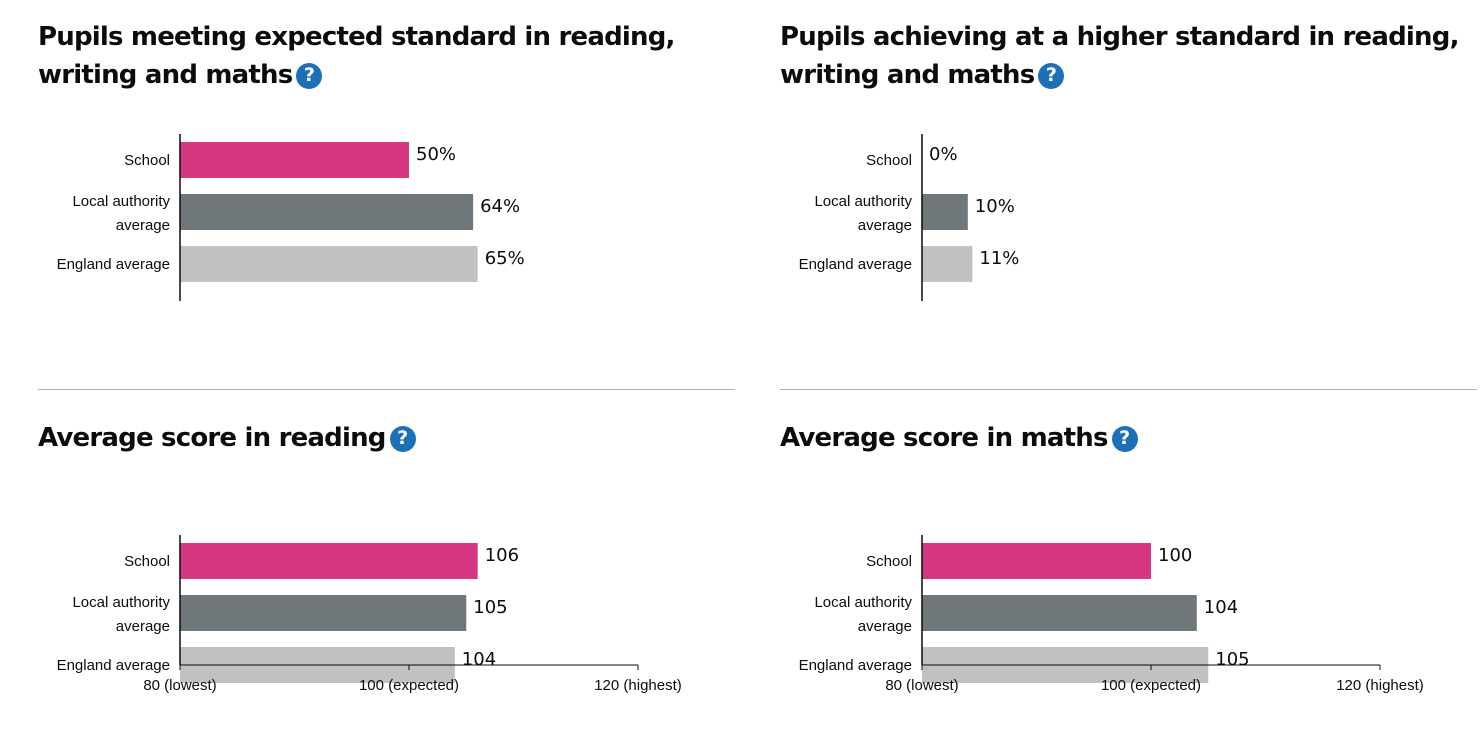 The image size is (1484, 749). I want to click on data-label-england: 105, so click(1232, 659).